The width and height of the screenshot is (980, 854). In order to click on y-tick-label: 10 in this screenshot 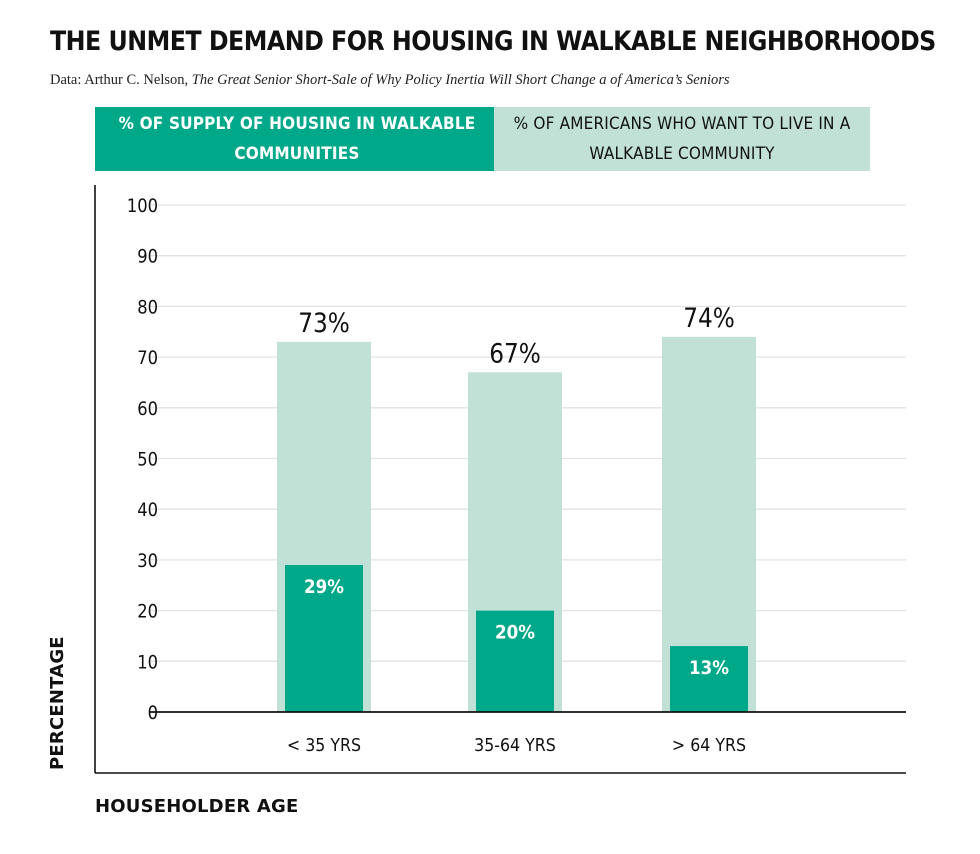, I will do `click(147, 662)`.